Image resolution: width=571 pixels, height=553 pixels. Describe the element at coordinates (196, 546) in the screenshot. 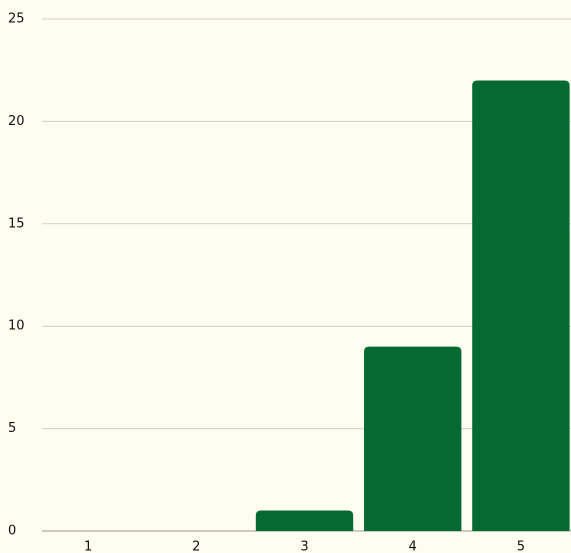

I see `x-tick-label: 2` at that location.